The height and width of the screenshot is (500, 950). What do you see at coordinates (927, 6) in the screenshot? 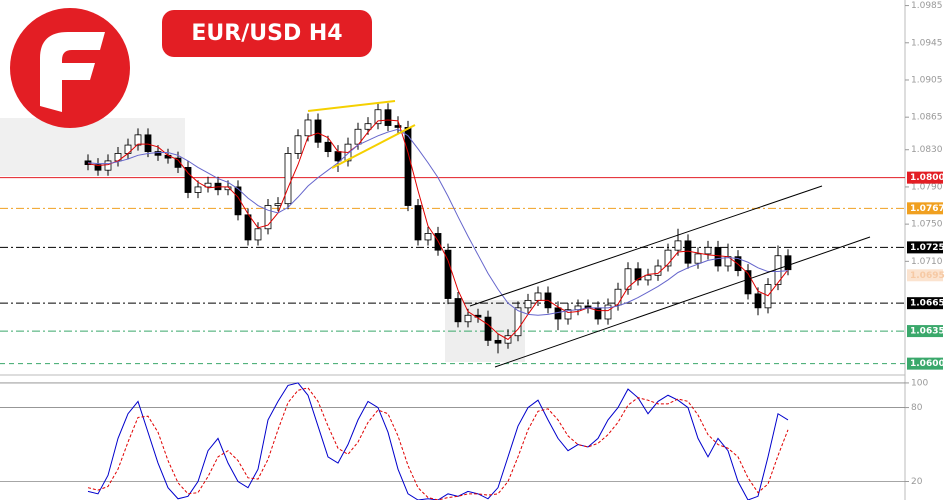
I see `y-tick-label: 1.0985` at bounding box center [927, 6].